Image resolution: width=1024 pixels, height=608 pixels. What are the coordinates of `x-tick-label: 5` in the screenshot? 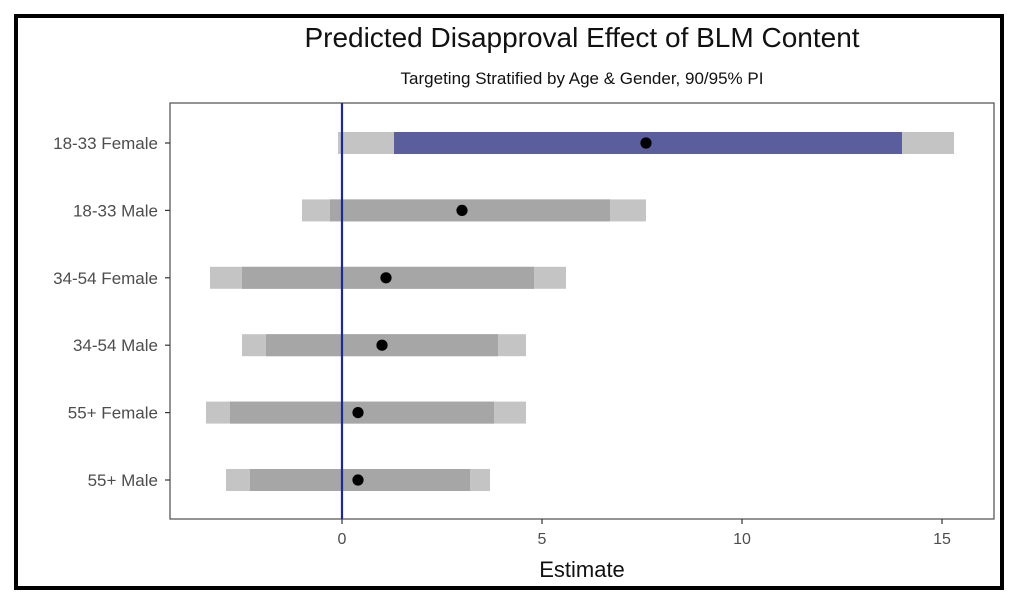 It's located at (542, 539).